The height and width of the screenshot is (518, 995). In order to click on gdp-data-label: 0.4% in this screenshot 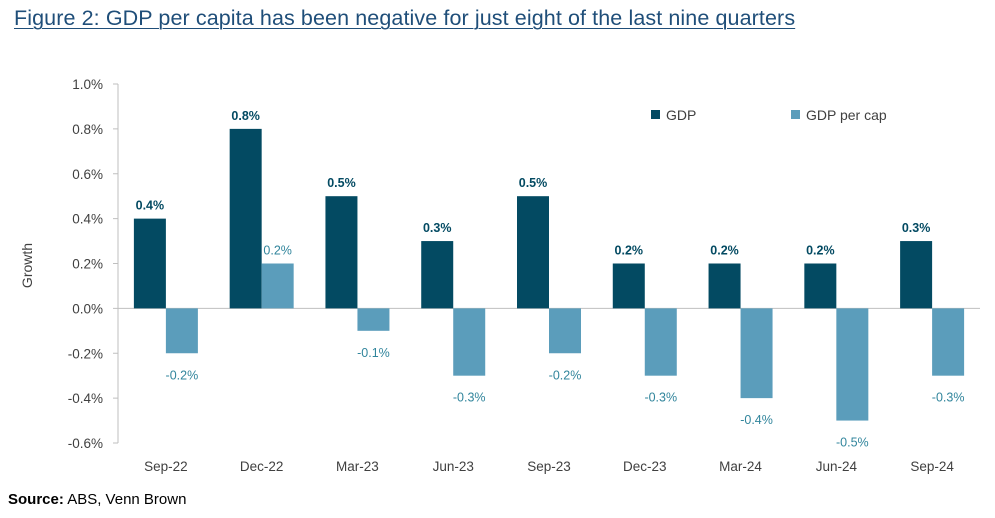, I will do `click(150, 206)`.